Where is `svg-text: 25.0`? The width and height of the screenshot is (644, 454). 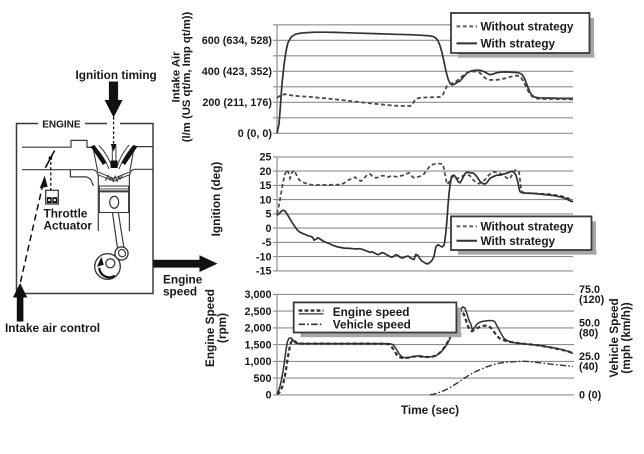
svg-text: 25.0 is located at coordinates (589, 357).